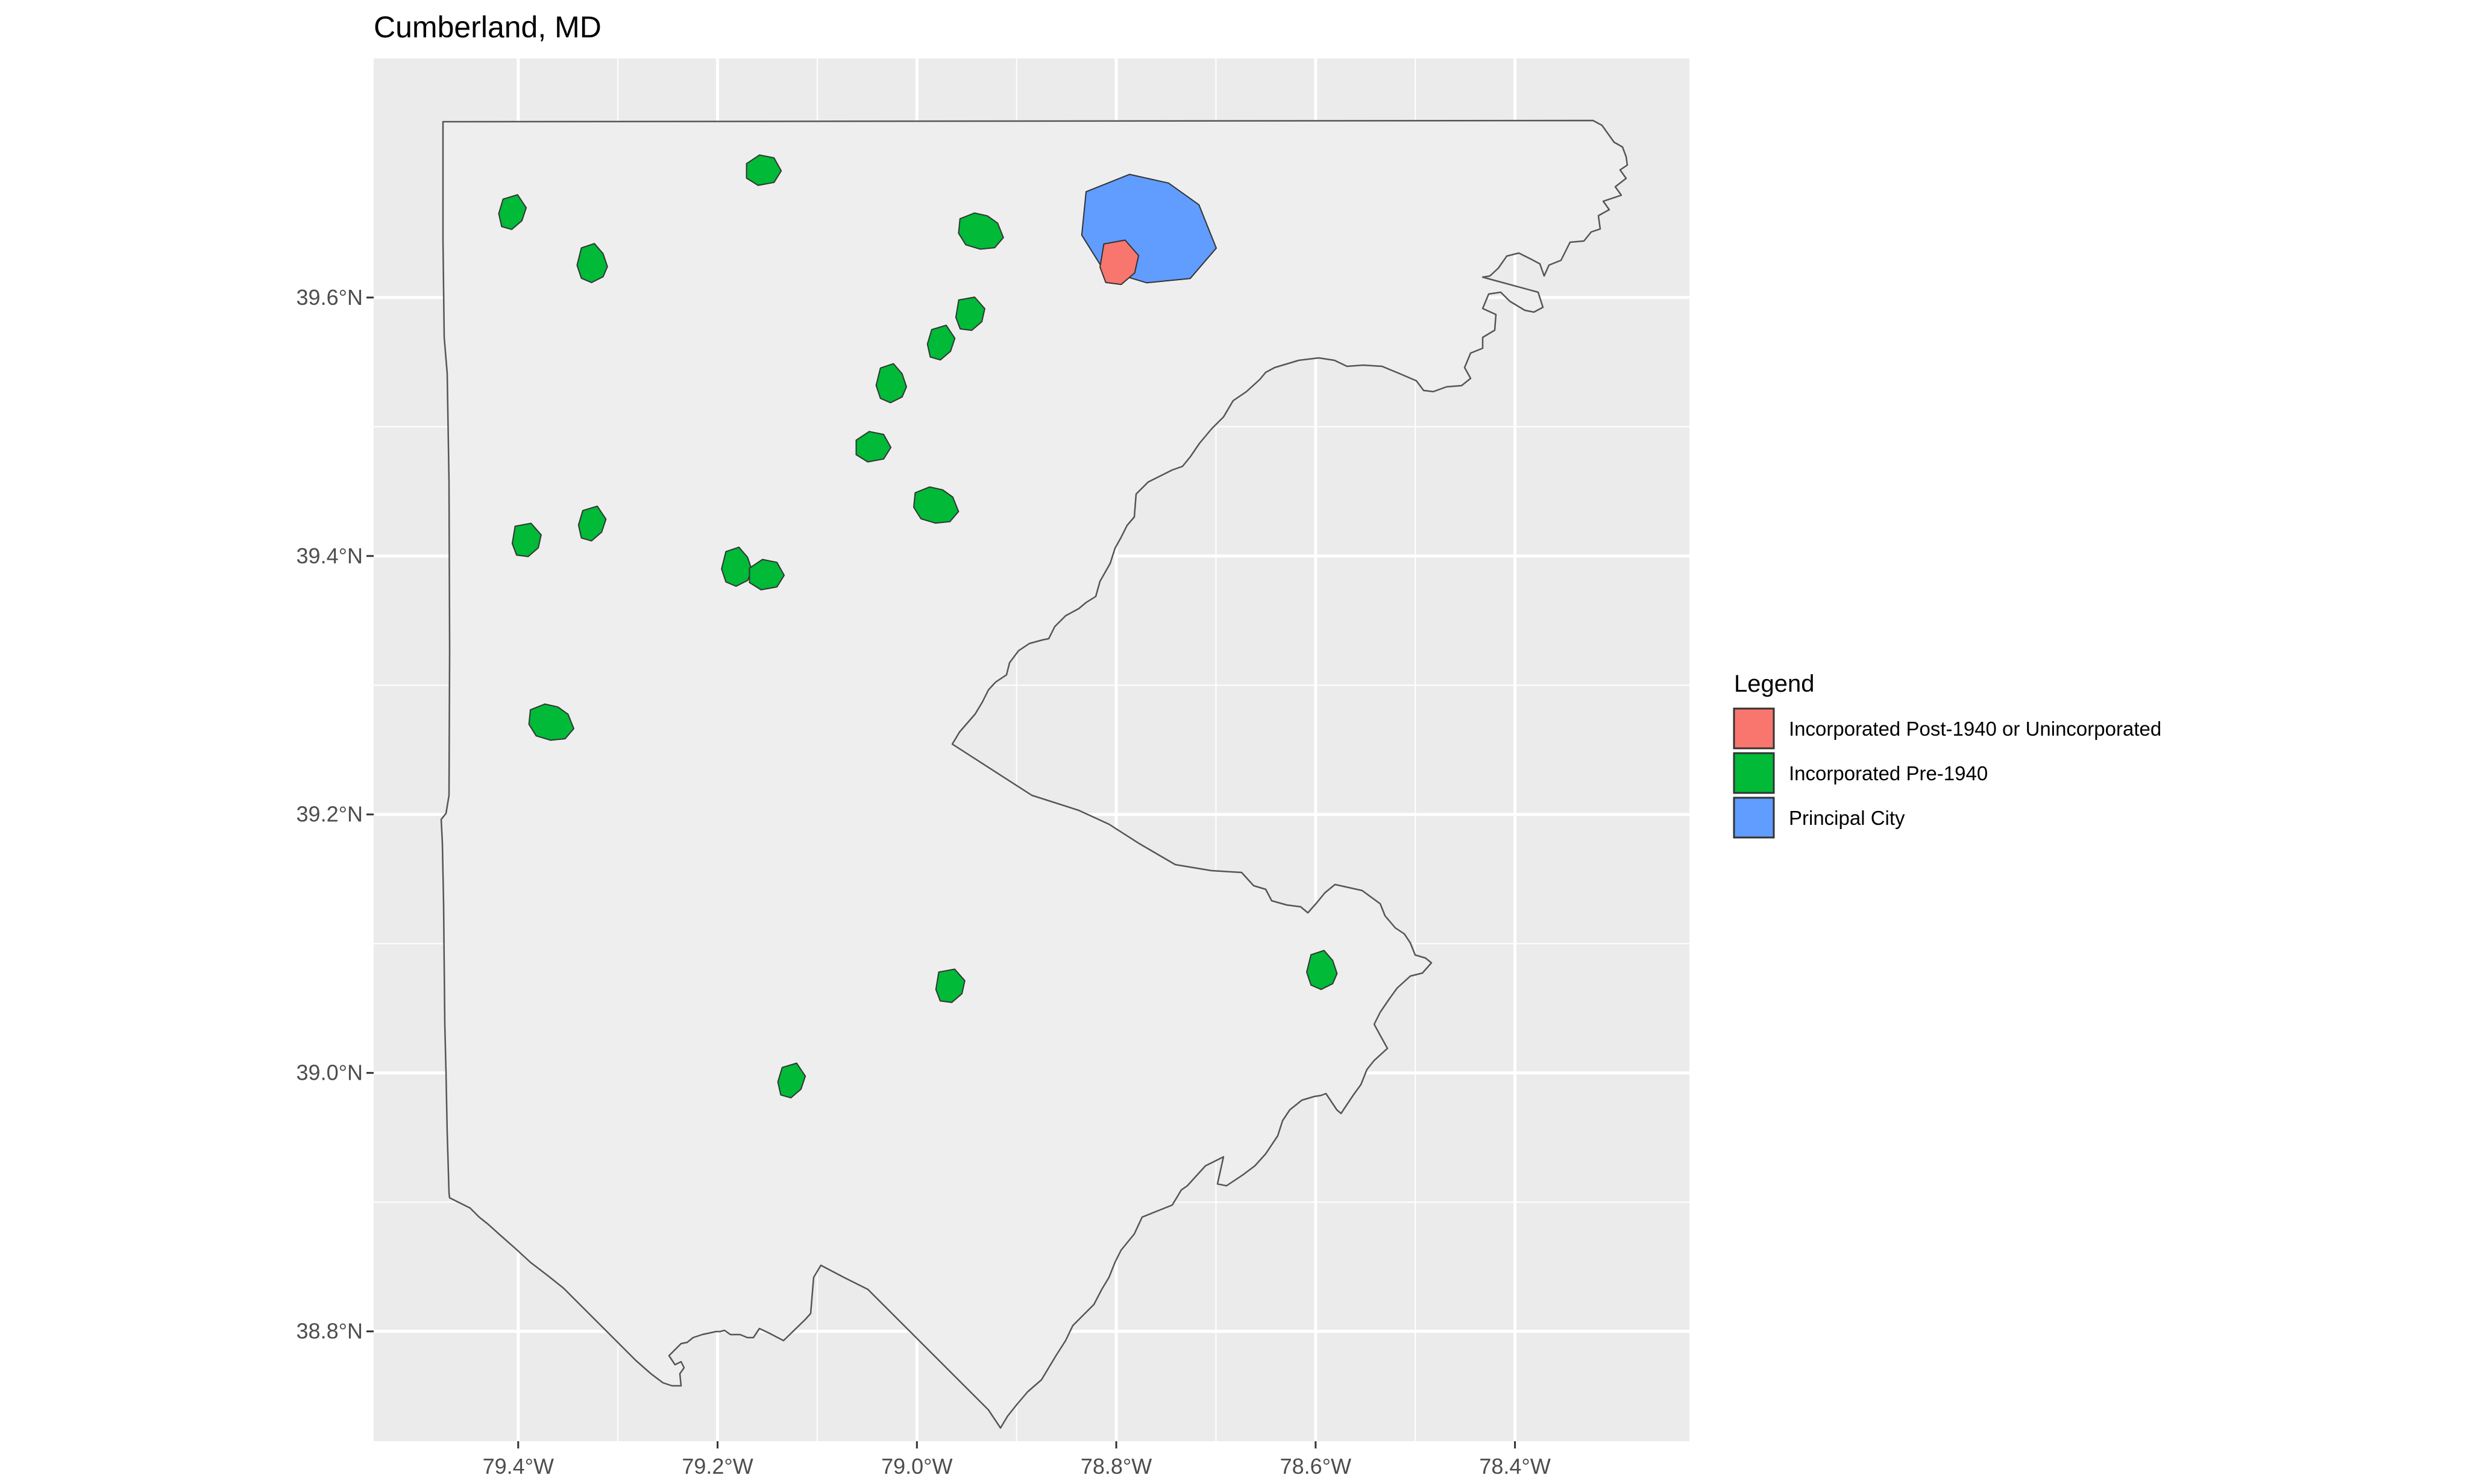  I want to click on x-tick-label: 79.4°W, so click(518, 1466).